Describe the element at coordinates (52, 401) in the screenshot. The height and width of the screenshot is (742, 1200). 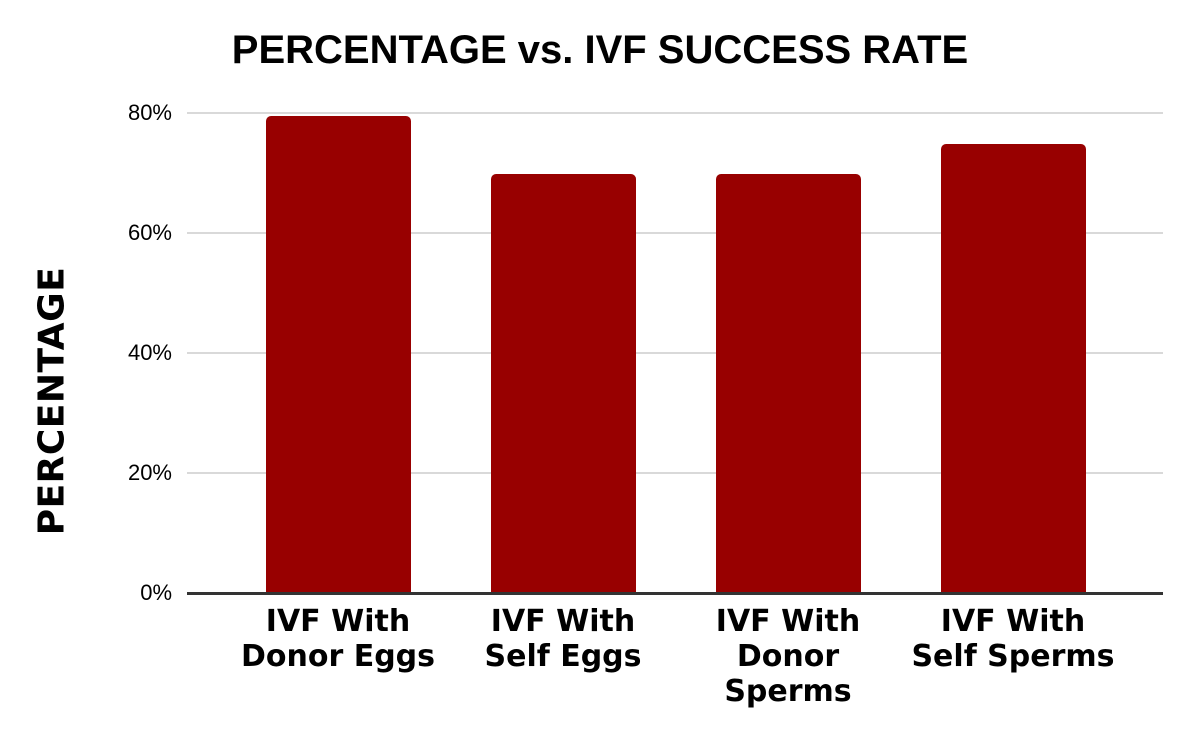
I see `y-axis-title: PERCENTAGE` at that location.